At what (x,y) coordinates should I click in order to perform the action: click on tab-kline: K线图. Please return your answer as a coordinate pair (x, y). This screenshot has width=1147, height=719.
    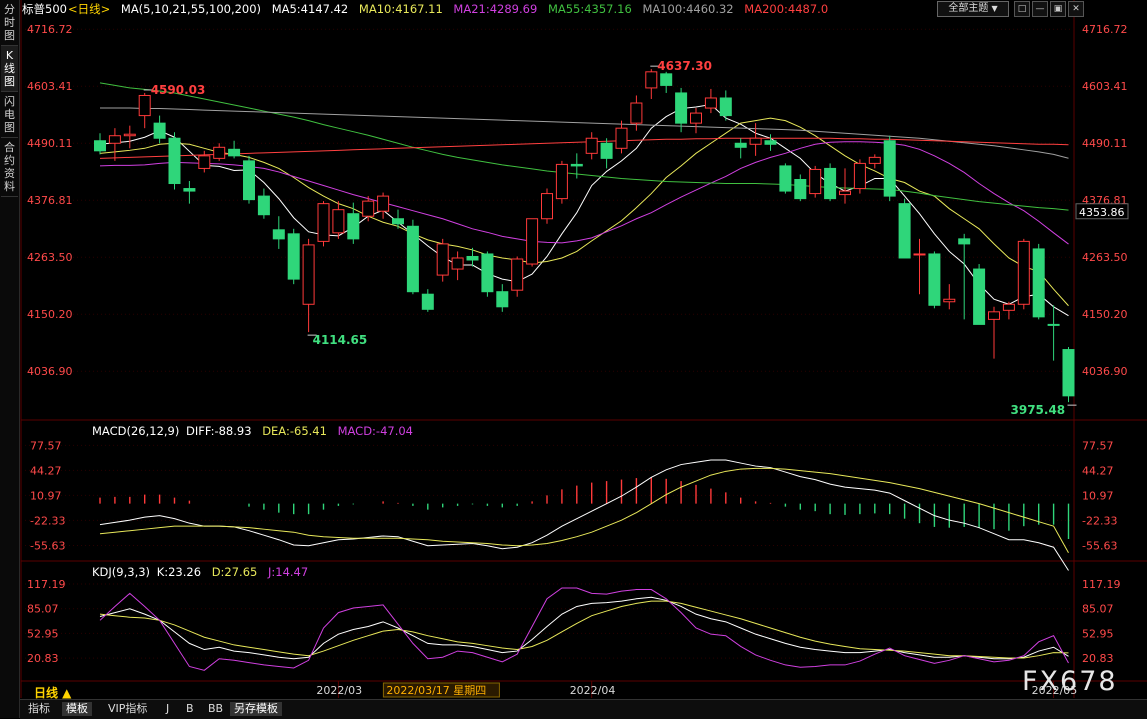
    Looking at the image, I should click on (9, 69).